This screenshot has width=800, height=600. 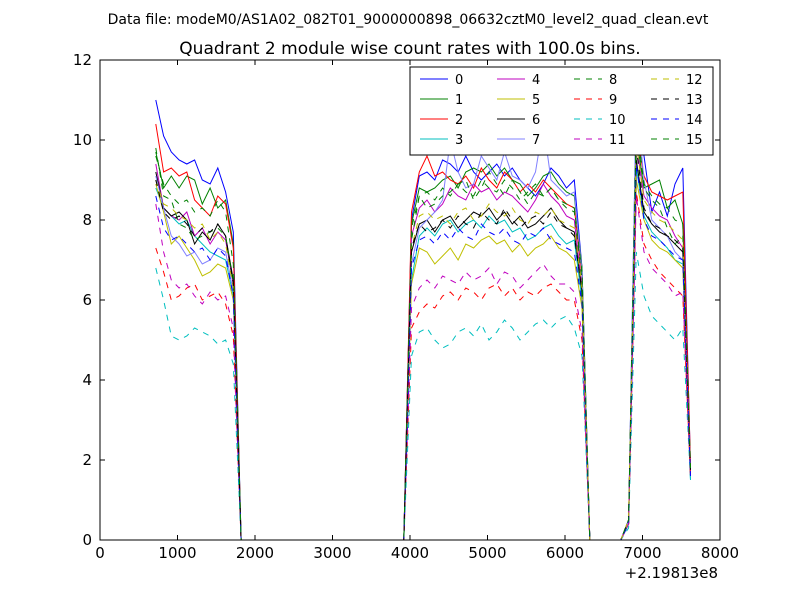 What do you see at coordinates (82, 60) in the screenshot?
I see `y-tick-label: 12` at bounding box center [82, 60].